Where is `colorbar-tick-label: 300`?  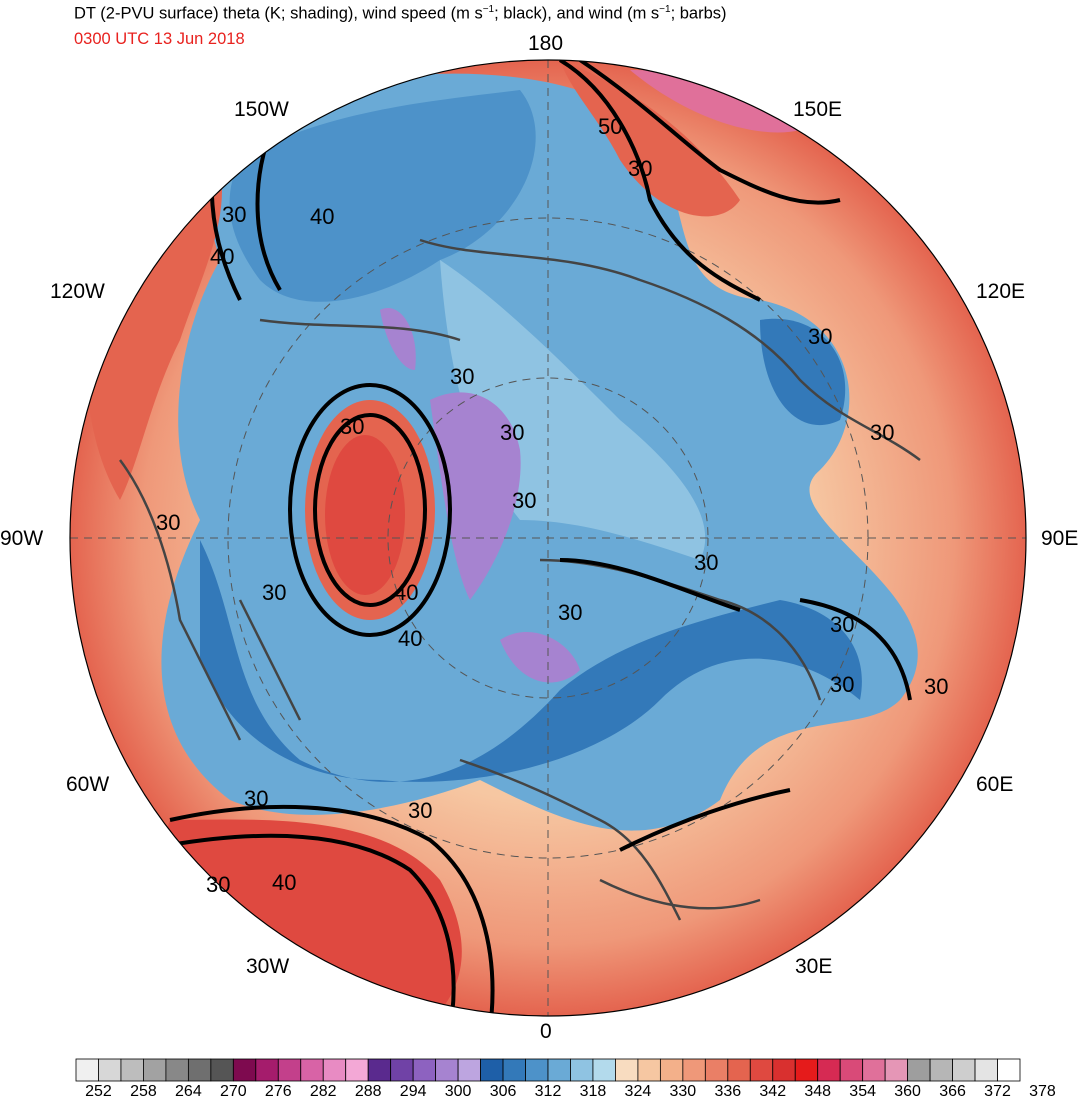
colorbar-tick-label: 300 is located at coordinates (458, 1091).